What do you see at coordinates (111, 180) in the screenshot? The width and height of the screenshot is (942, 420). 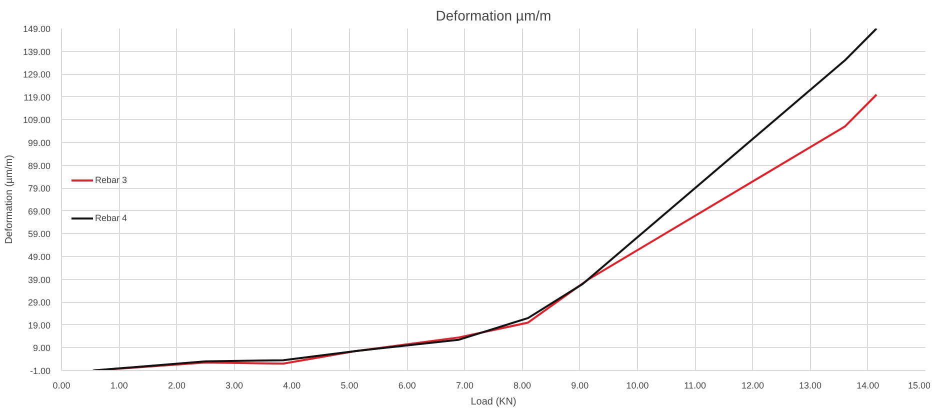 I see `legend-label: Rebar 3` at bounding box center [111, 180].